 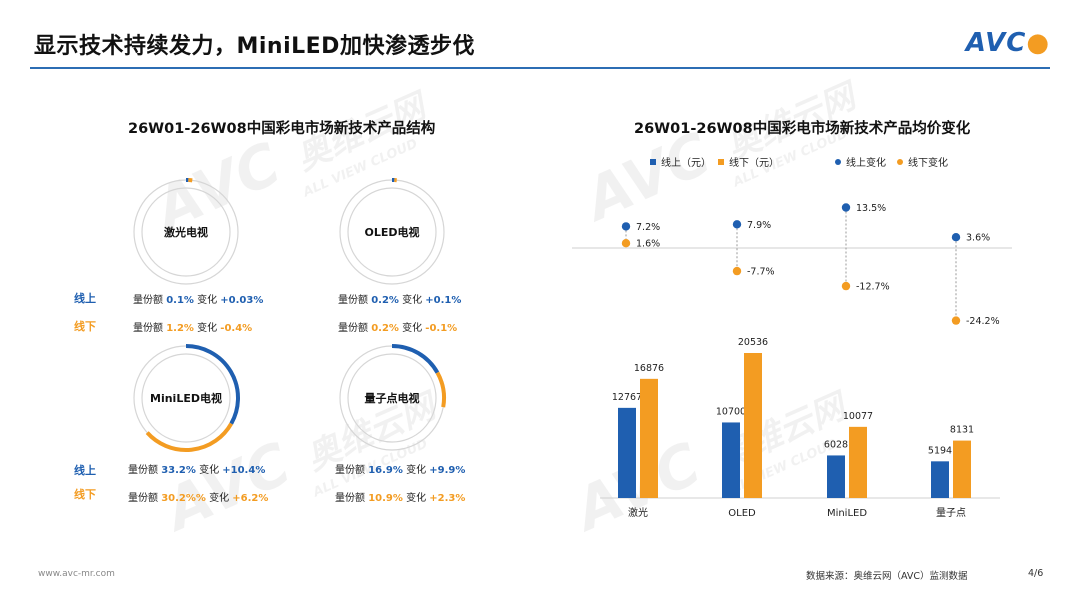 I want to click on ring-label: 量子点电视, so click(x=392, y=398).